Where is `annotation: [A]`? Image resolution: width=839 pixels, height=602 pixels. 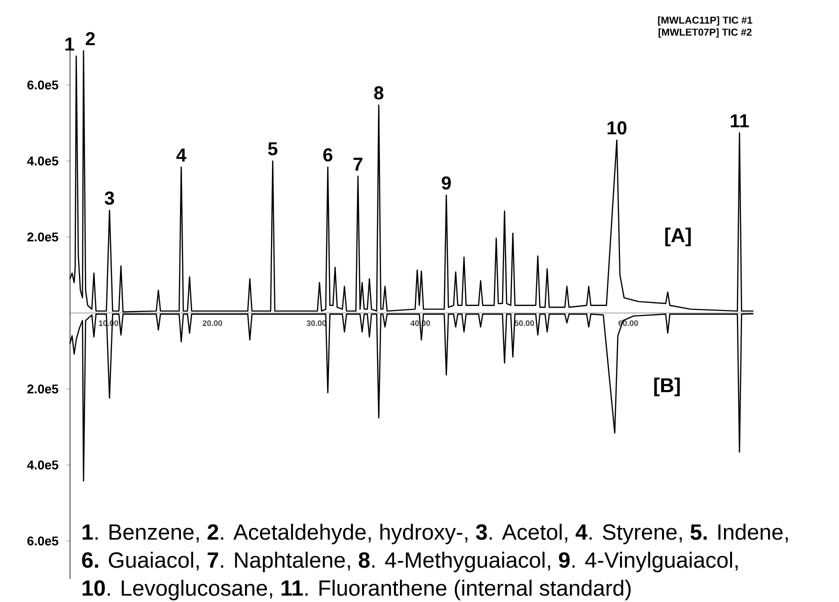 annotation: [A] is located at coordinates (678, 237).